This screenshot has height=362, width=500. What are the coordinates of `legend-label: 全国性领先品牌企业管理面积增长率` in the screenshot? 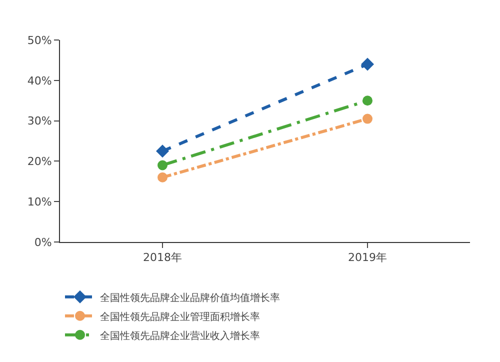 It's located at (180, 316).